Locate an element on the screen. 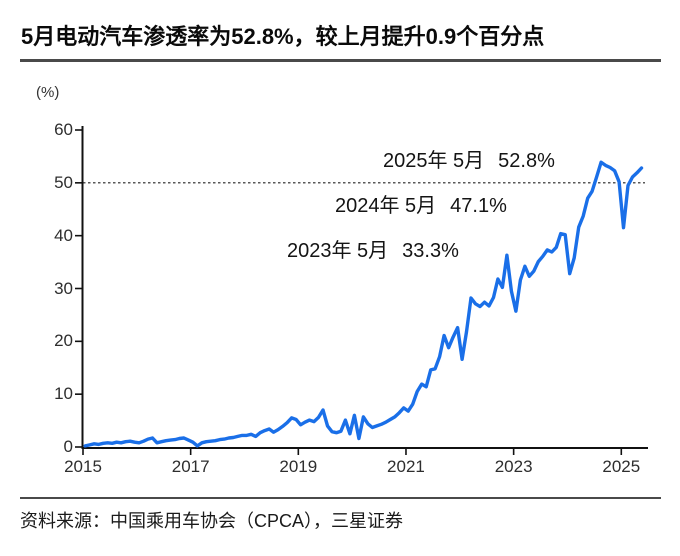  x-tick-label: 2015 is located at coordinates (83, 466).